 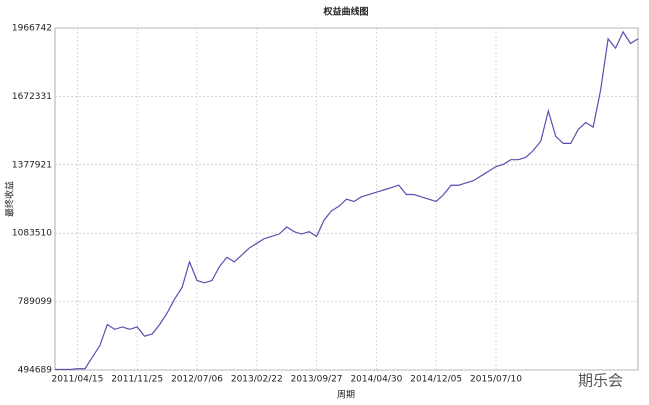 I want to click on x-tick-label: 2014/12/05, so click(x=436, y=380).